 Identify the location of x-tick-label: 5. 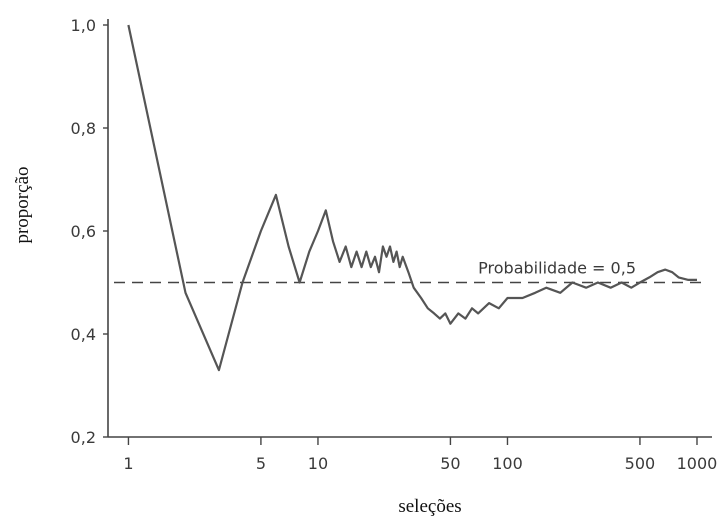
(261, 463).